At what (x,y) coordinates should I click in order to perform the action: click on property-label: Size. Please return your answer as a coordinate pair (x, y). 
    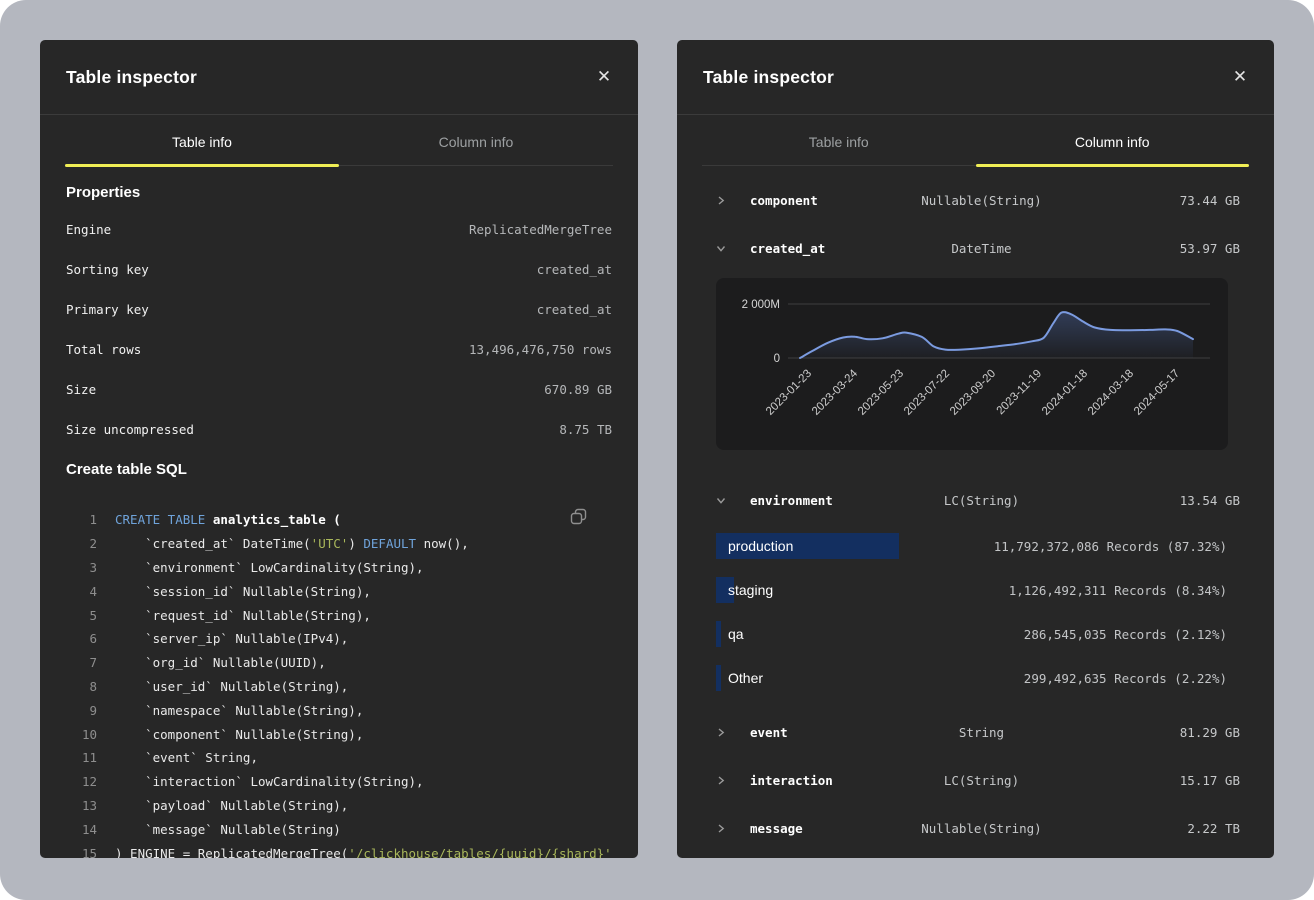
    Looking at the image, I should click on (81, 389).